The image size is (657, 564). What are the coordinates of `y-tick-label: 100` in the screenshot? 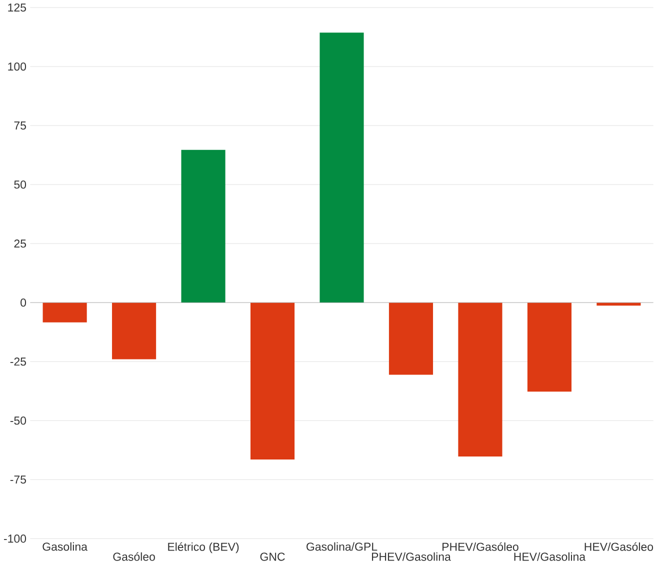 It's located at (17, 66).